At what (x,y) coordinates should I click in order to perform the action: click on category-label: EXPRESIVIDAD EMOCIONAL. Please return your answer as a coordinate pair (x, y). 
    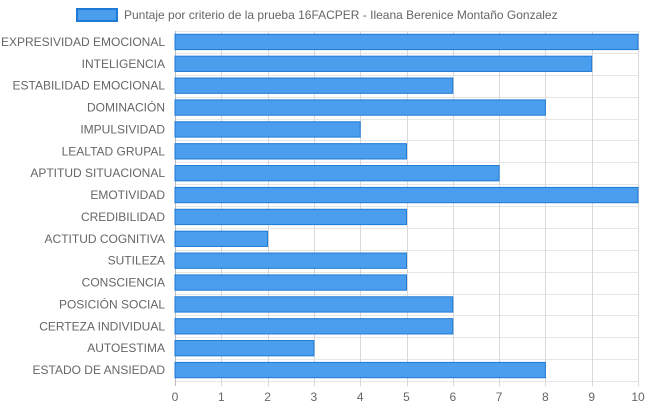
    Looking at the image, I should click on (83, 42).